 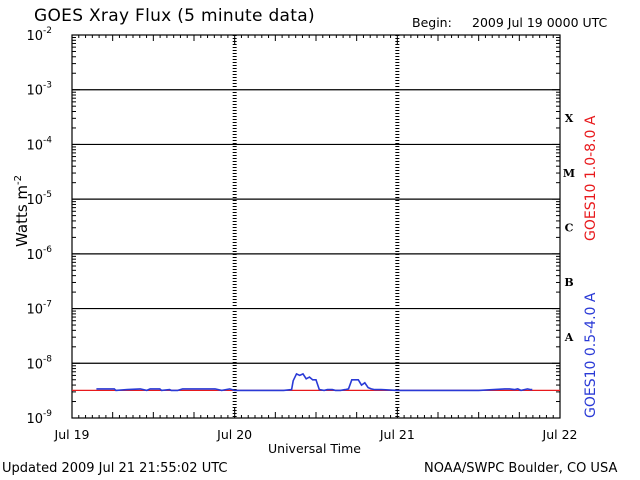 What do you see at coordinates (39, 144) in the screenshot?
I see `y-tick-label: 10⁻⁴` at bounding box center [39, 144].